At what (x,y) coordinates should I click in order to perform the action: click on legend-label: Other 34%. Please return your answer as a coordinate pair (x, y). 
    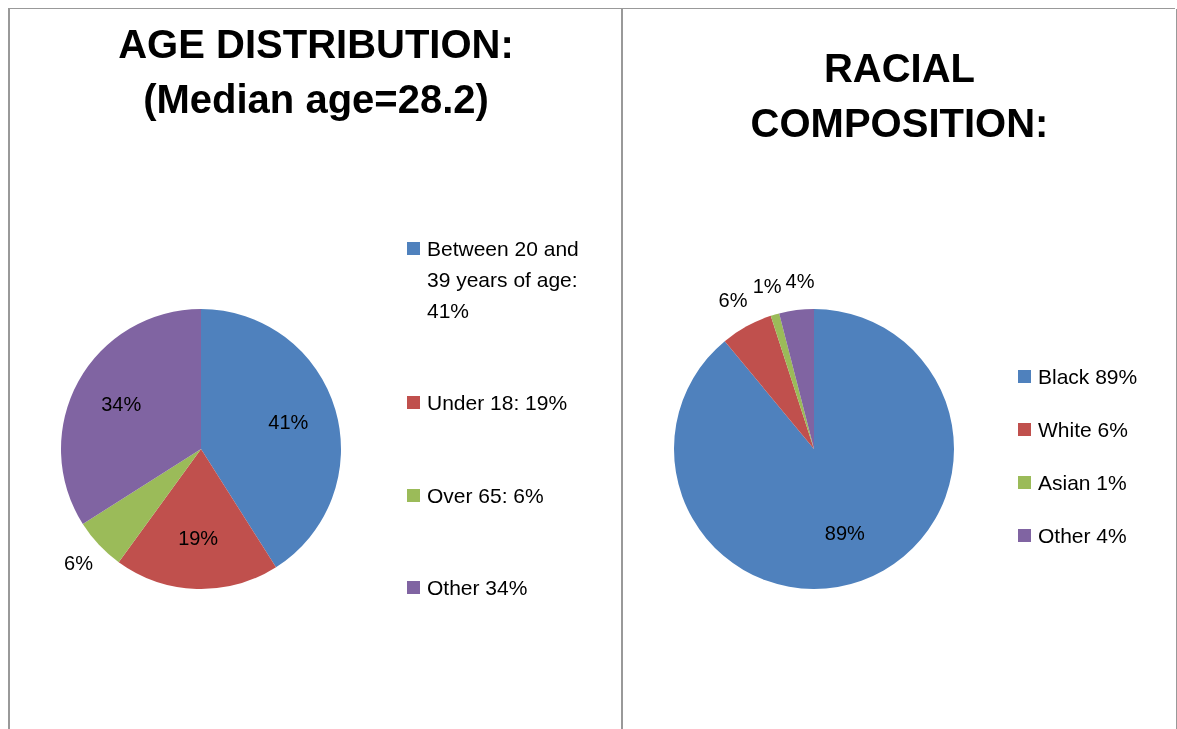
    Looking at the image, I should click on (477, 588).